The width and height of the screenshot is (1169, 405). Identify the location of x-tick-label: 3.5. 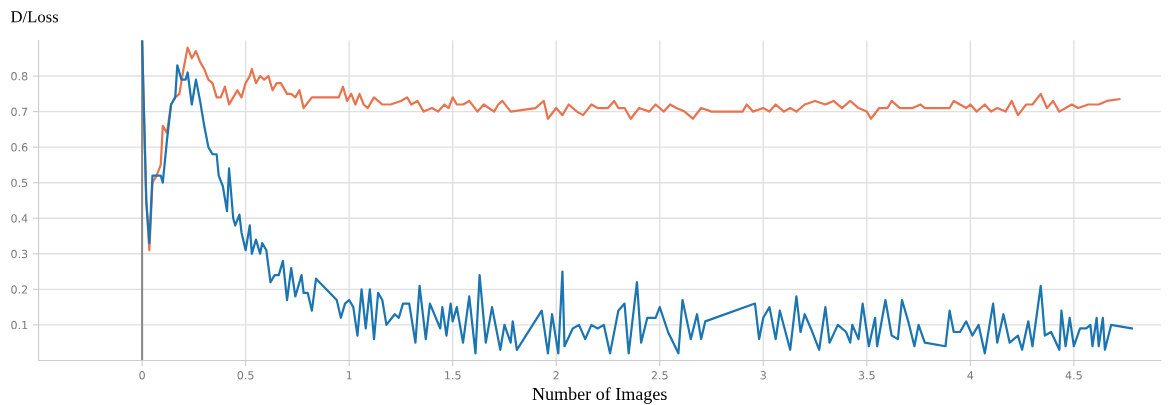
(866, 375).